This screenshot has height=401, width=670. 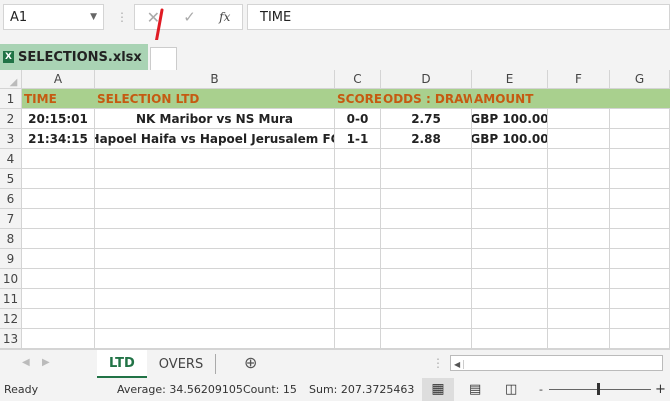 What do you see at coordinates (358, 179) in the screenshot?
I see `cell-C5` at bounding box center [358, 179].